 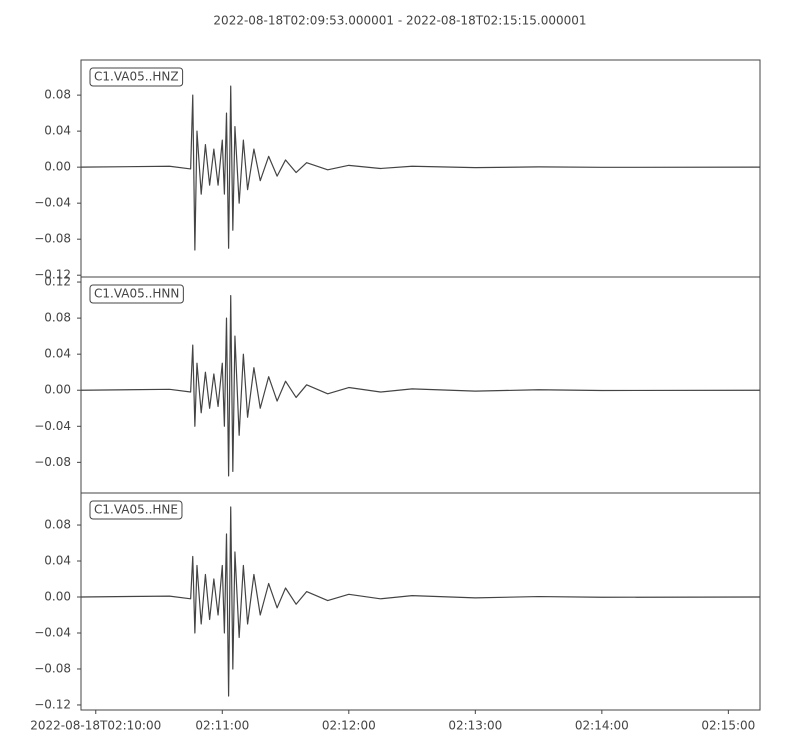 What do you see at coordinates (349, 726) in the screenshot?
I see `x-tick-label: 02:12:00` at bounding box center [349, 726].